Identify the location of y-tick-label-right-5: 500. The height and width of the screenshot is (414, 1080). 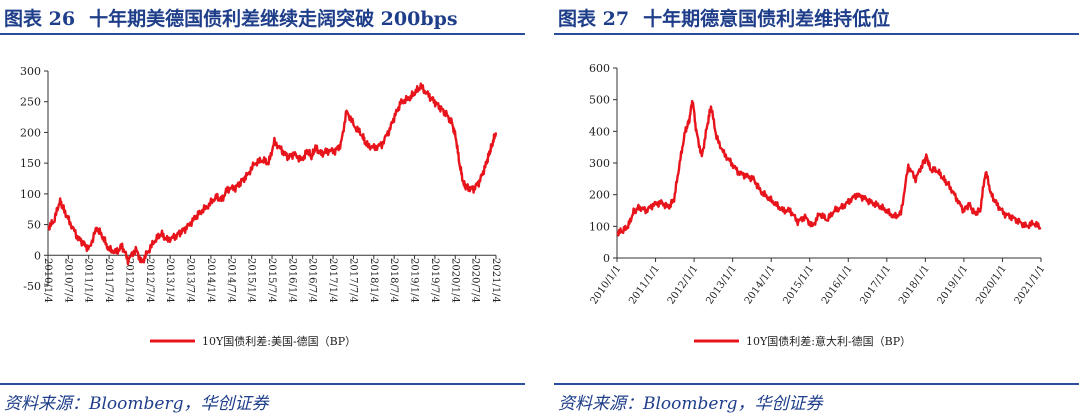
(599, 100).